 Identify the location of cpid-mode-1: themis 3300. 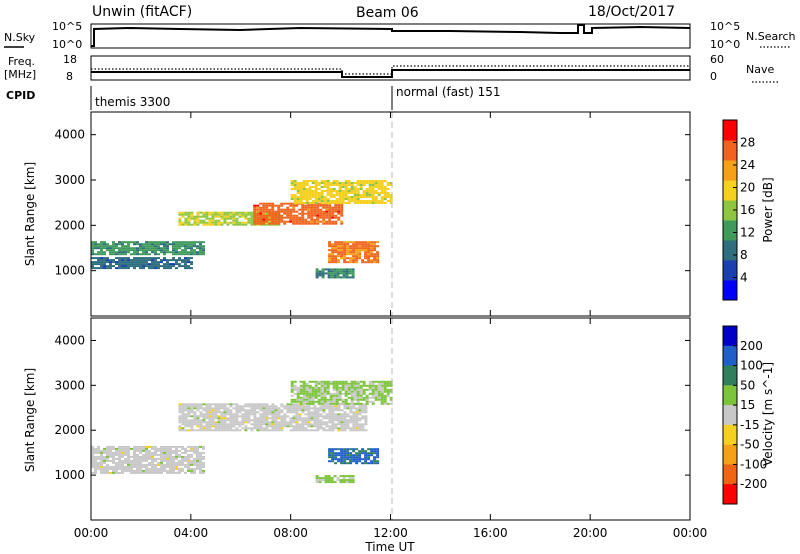
(132, 102).